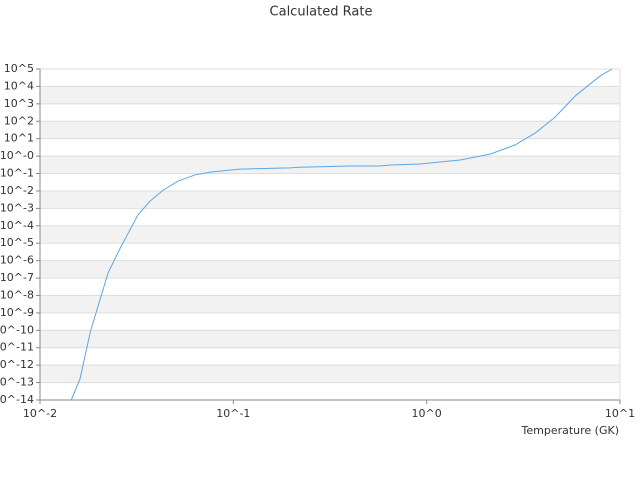 The width and height of the screenshot is (640, 480). What do you see at coordinates (17, 312) in the screenshot?
I see `y-tick-label: 10^-9` at bounding box center [17, 312].